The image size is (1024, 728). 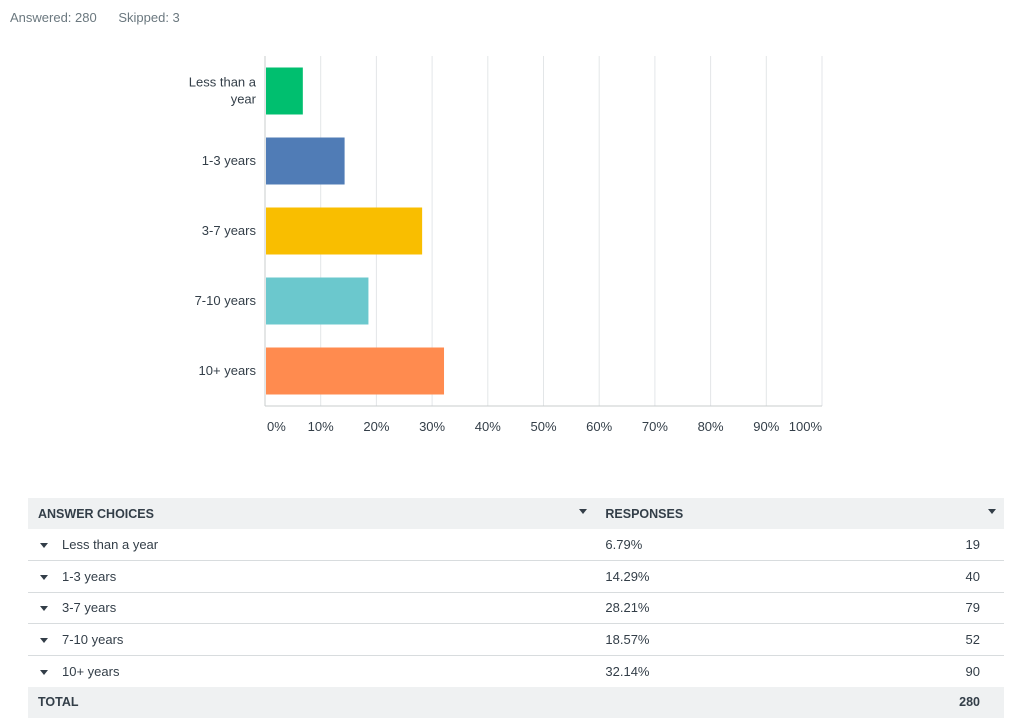 I want to click on y-category-label: 3-7 years, so click(x=229, y=230).